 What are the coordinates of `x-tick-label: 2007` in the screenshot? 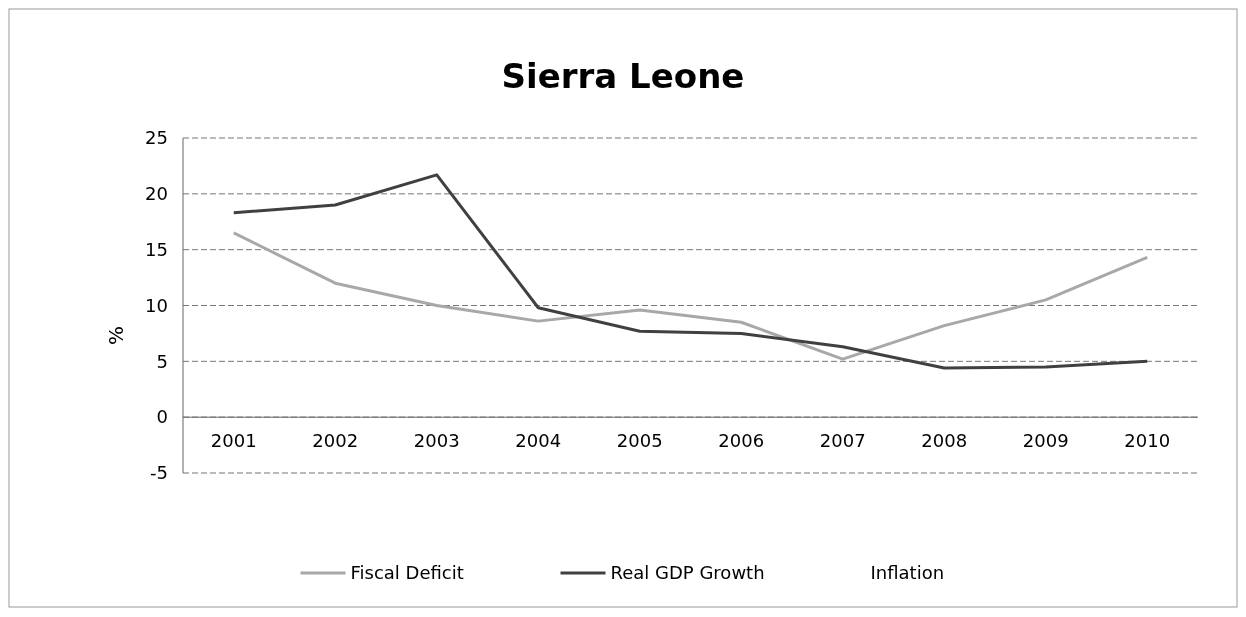 It's located at (842, 441).